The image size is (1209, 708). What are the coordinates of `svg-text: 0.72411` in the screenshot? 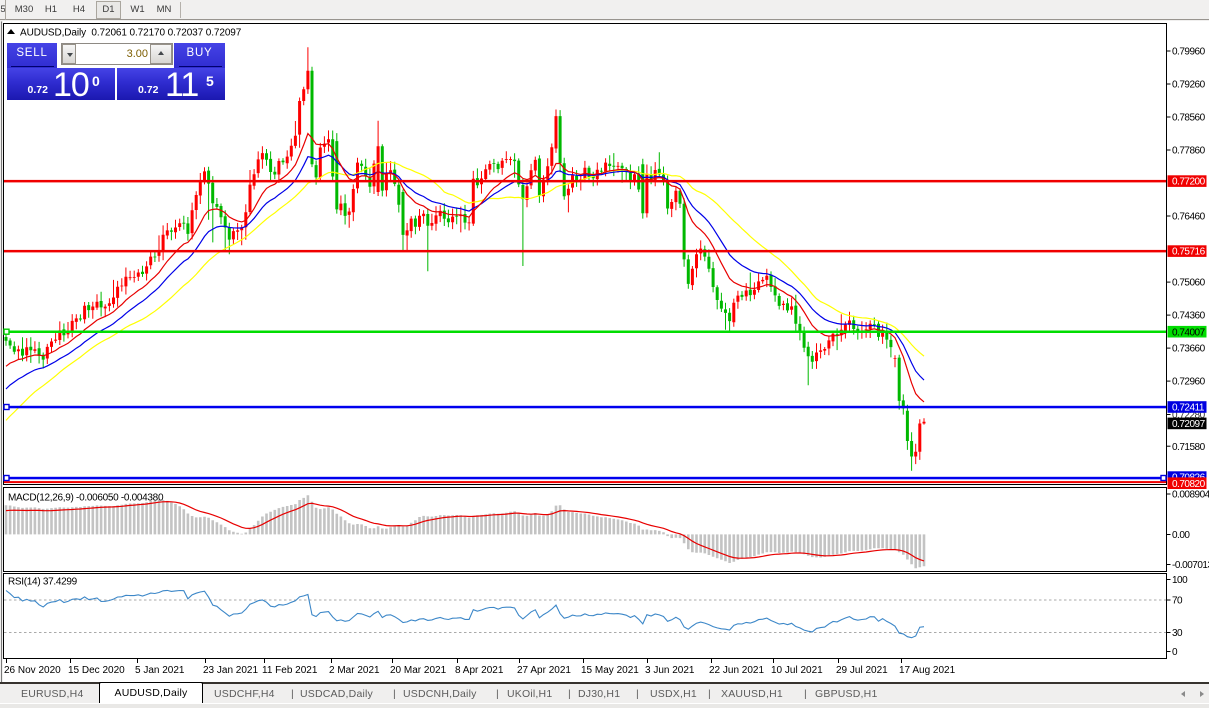 It's located at (1188, 408).